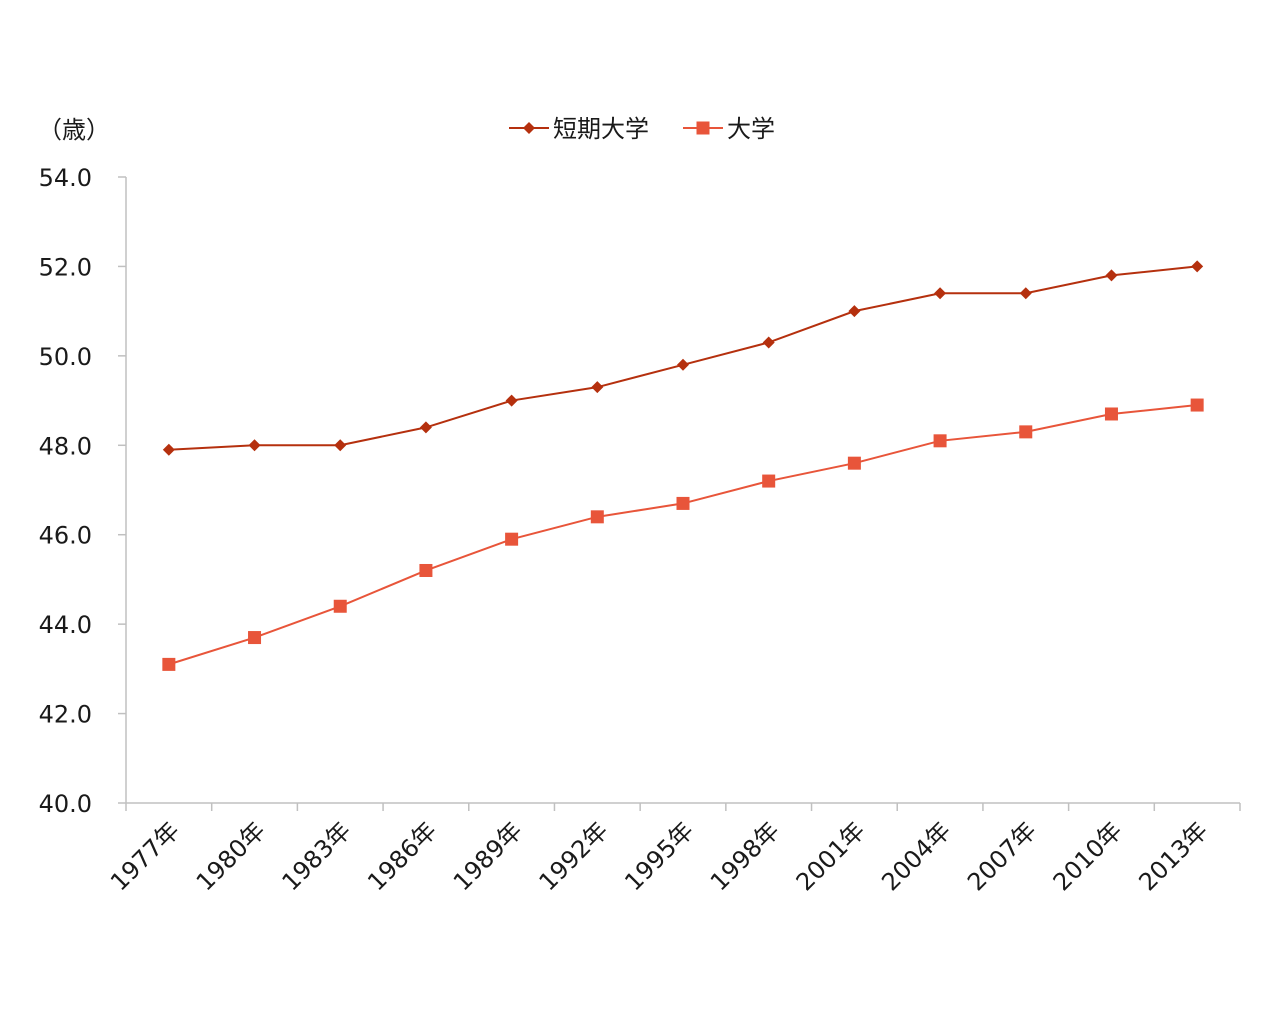 The height and width of the screenshot is (1024, 1280). What do you see at coordinates (601, 129) in the screenshot?
I see `legend-label-1: 短期大学` at bounding box center [601, 129].